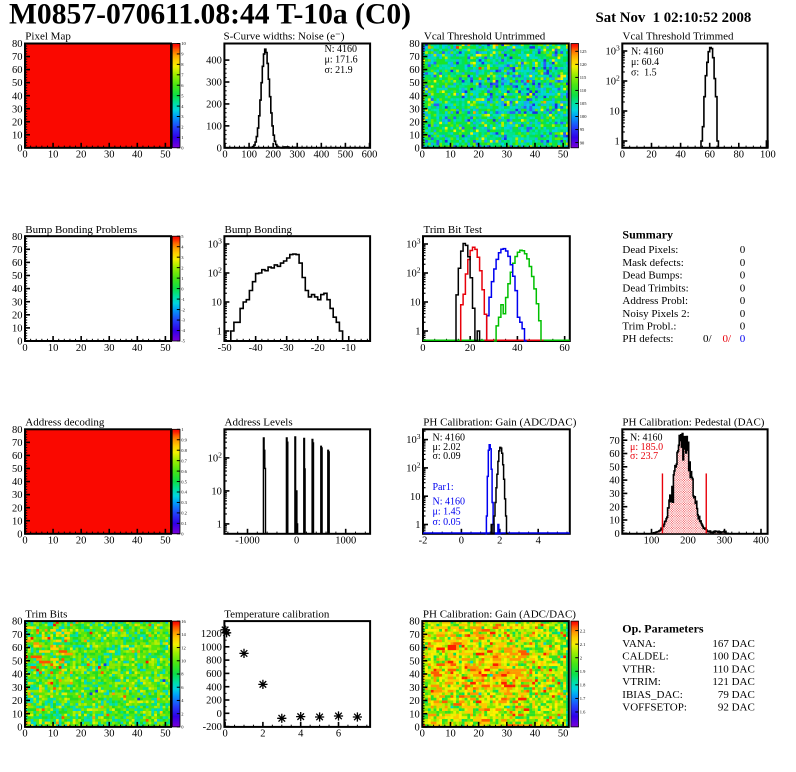 The width and height of the screenshot is (796, 772). I want to click on svg-text: Mask defects:, so click(652, 263).